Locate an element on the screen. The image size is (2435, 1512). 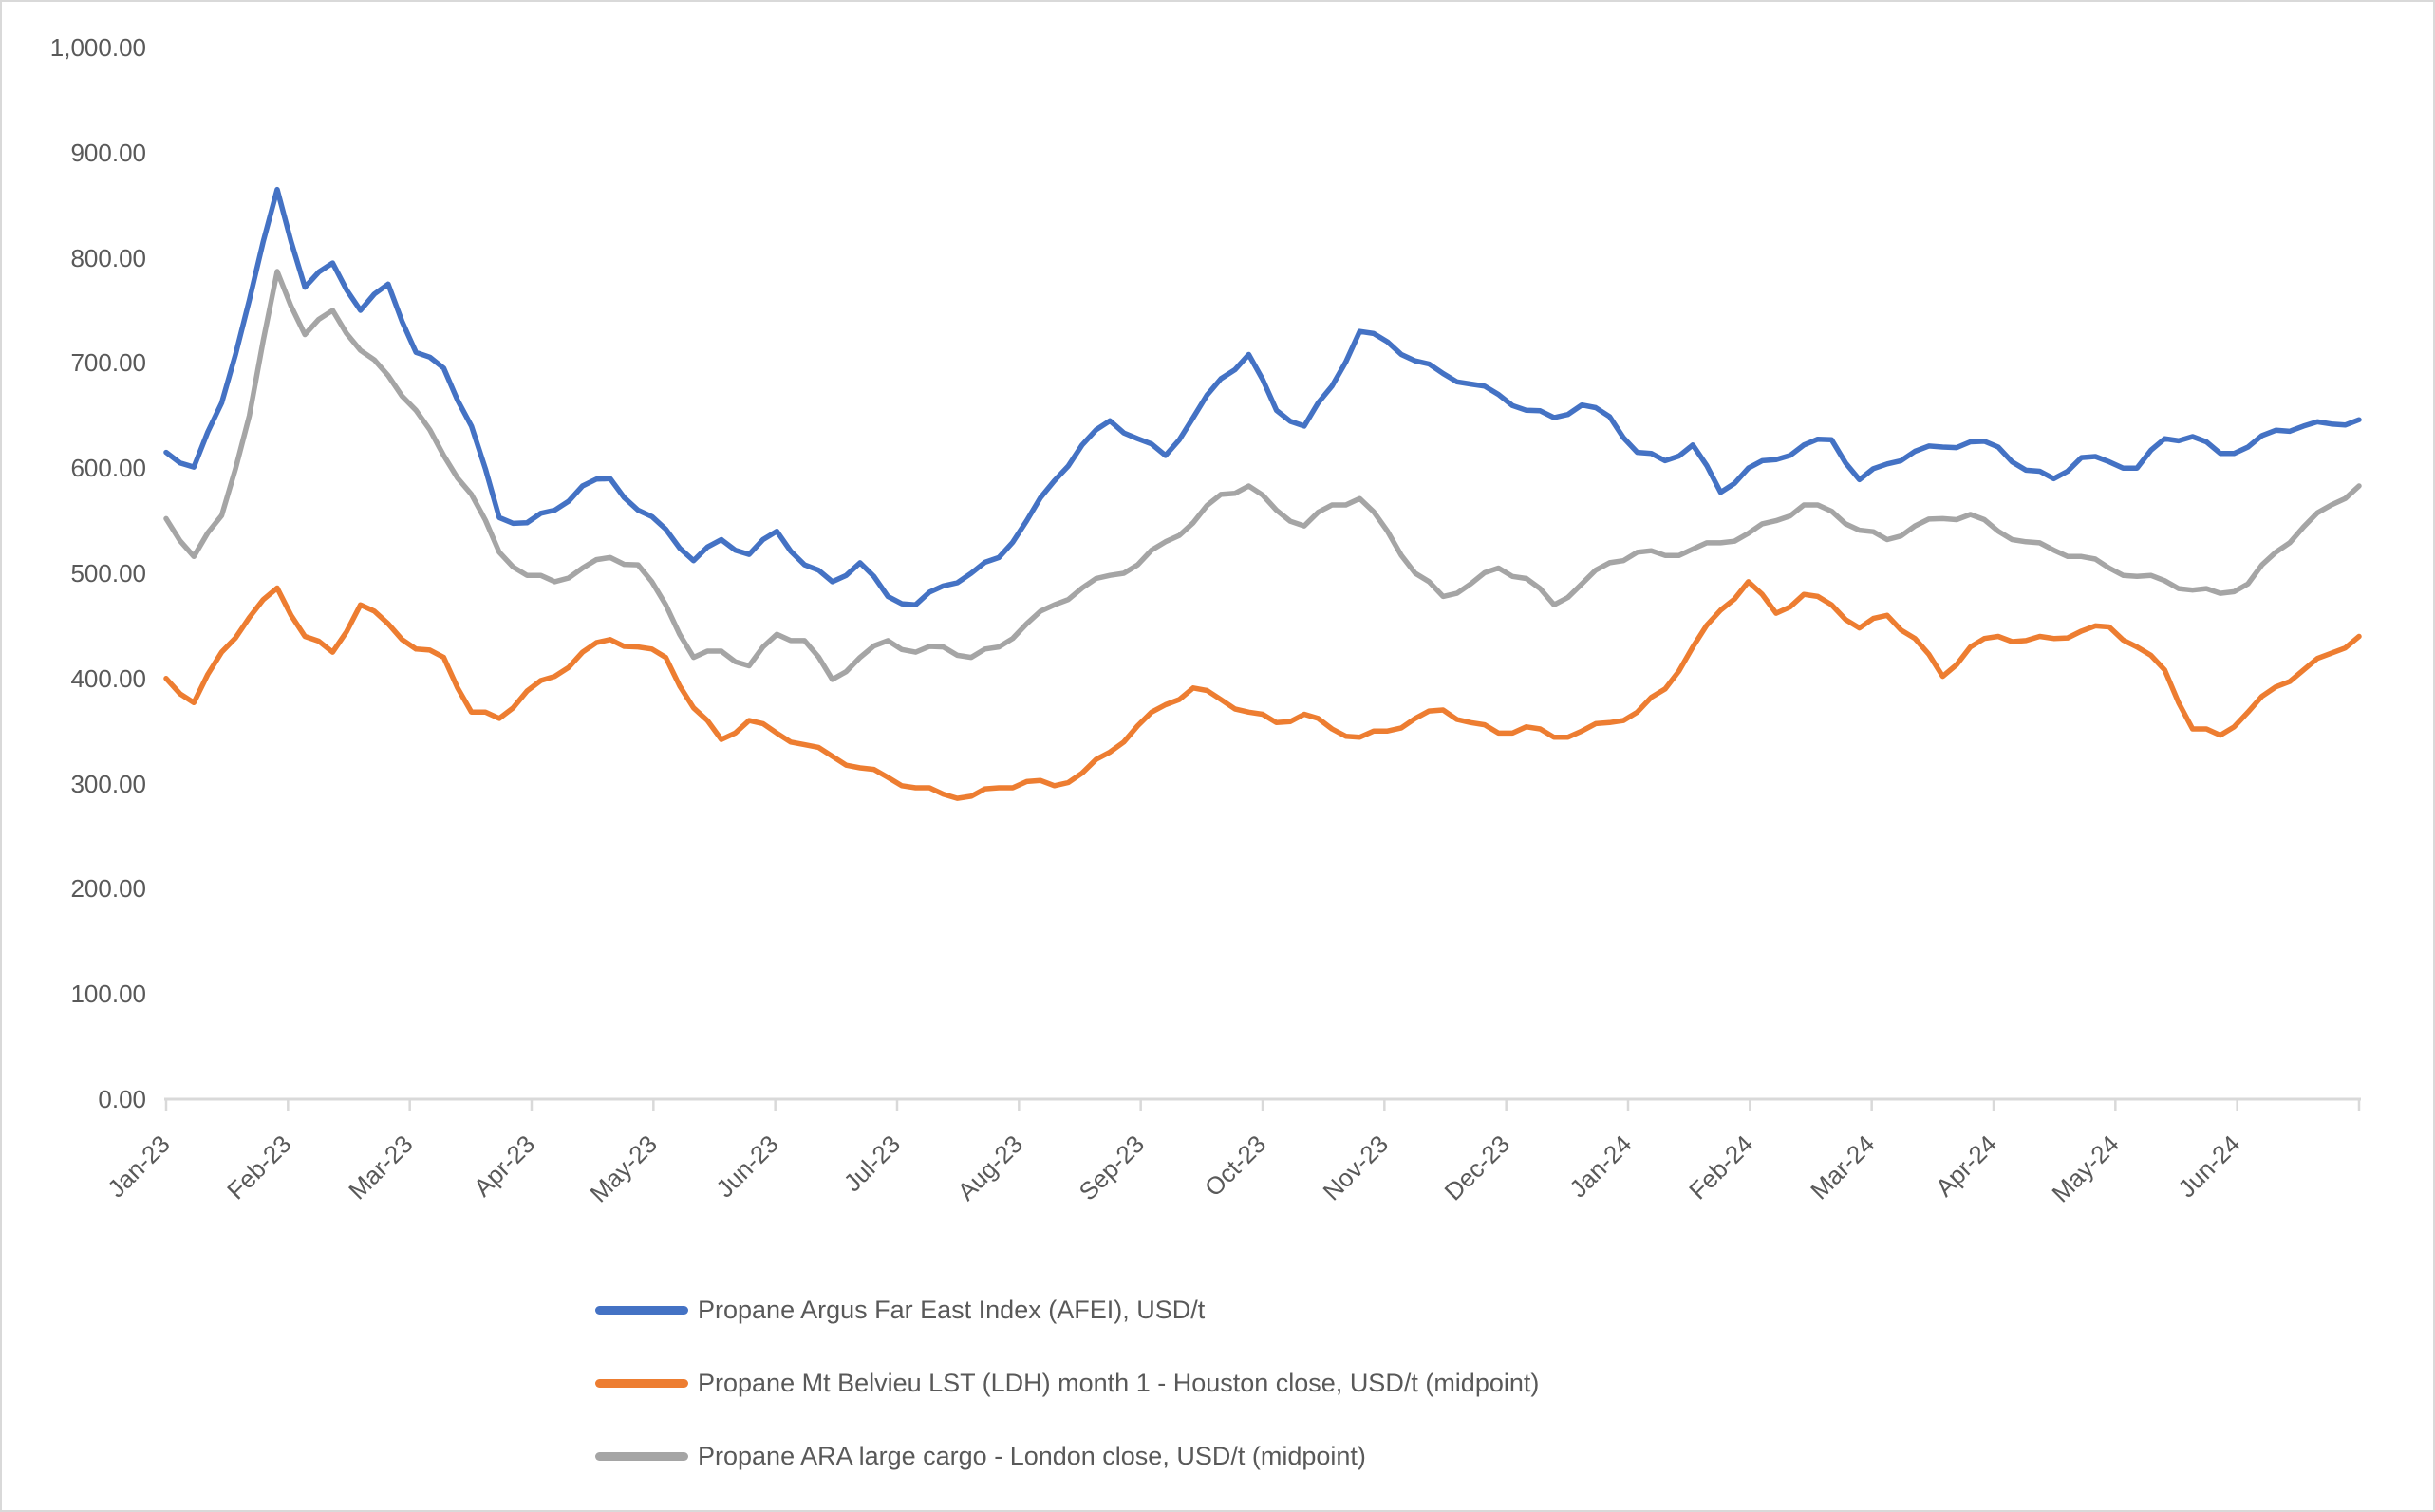
y-axis-label: 800.00 is located at coordinates (108, 258).